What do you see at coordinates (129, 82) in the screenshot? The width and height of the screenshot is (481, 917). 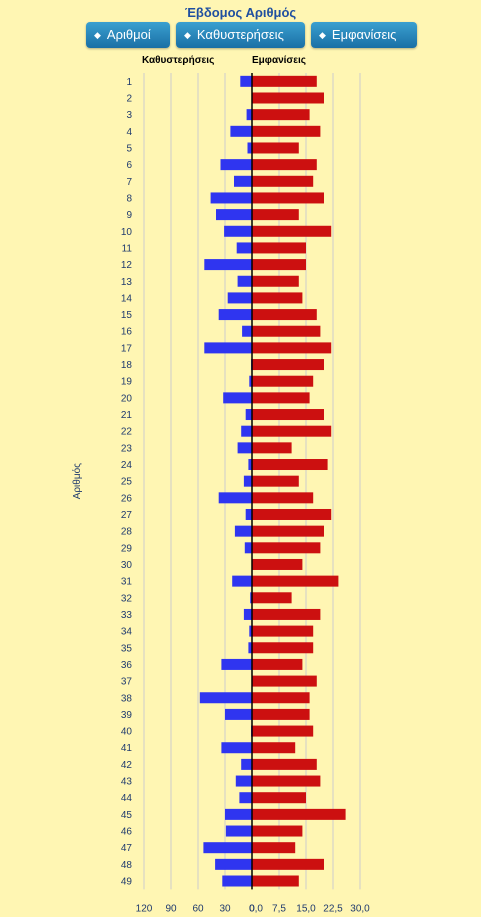 I see `category-label: 1` at bounding box center [129, 82].